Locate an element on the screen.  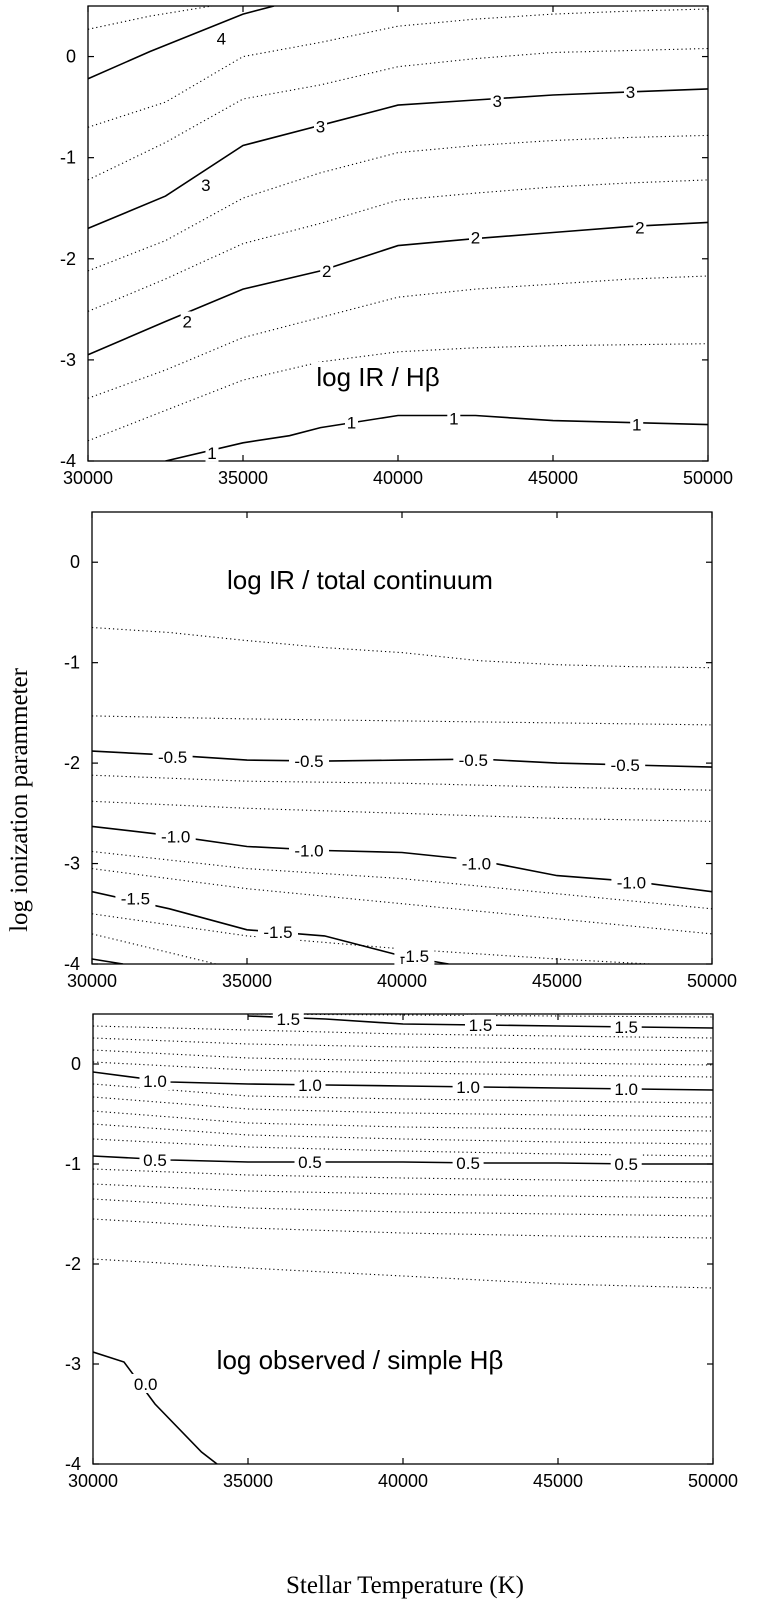
x-tick-label: 30000 is located at coordinates (93, 1481).